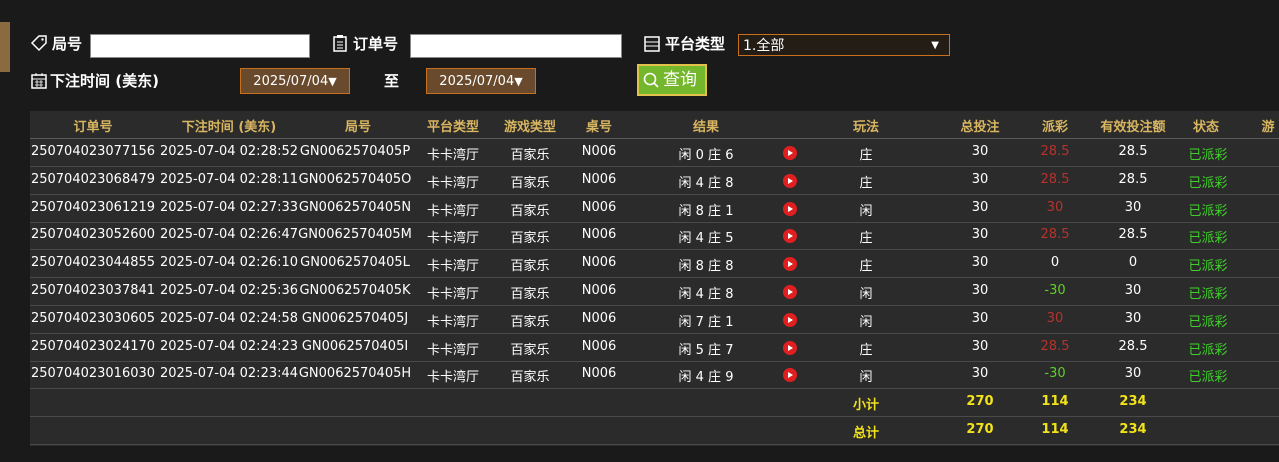 Image resolution: width=1279 pixels, height=462 pixels. I want to click on order-input, so click(516, 46).